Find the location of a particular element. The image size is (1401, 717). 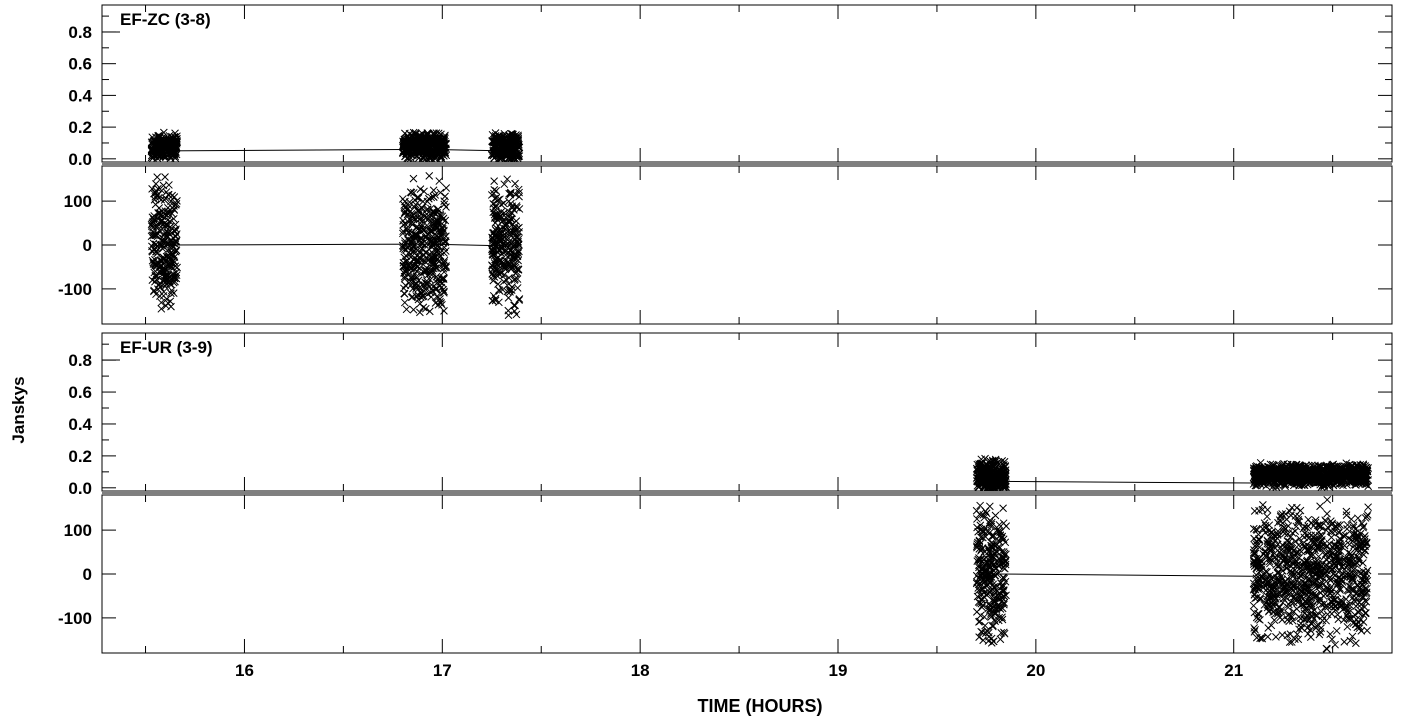

panel-title: EF-ZC (3-8) is located at coordinates (165, 19).